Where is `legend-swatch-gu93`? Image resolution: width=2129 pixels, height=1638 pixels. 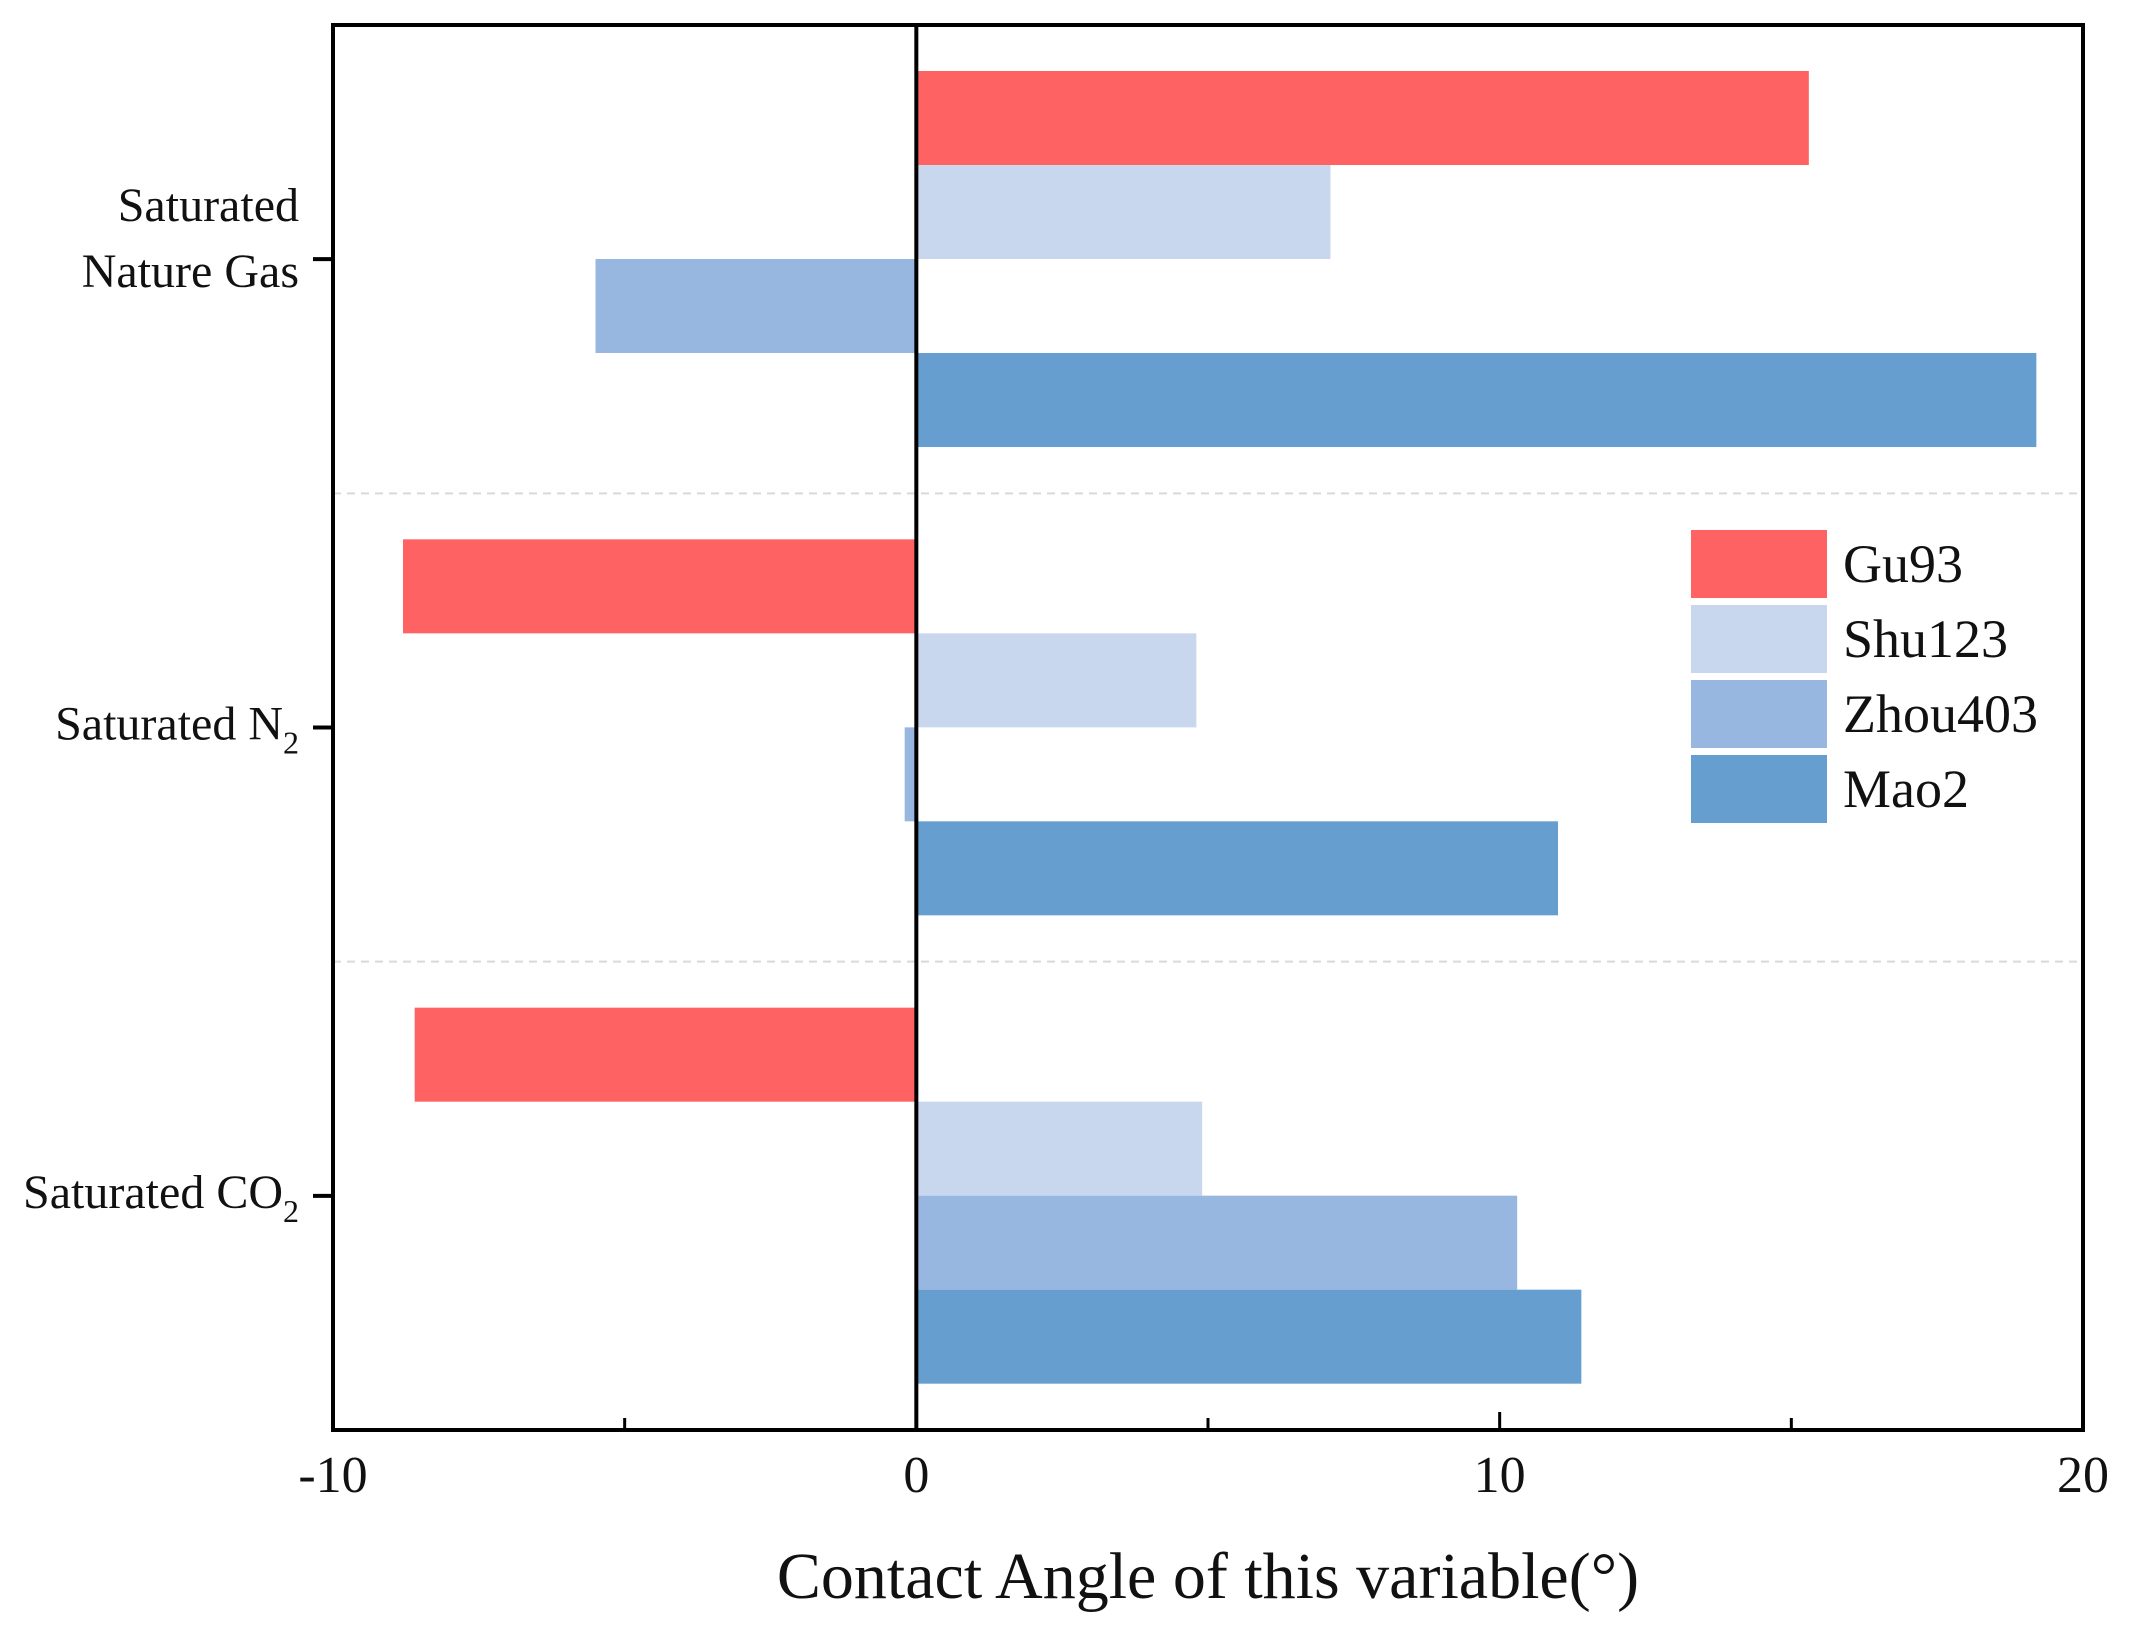
legend-swatch-gu93 is located at coordinates (1759, 564).